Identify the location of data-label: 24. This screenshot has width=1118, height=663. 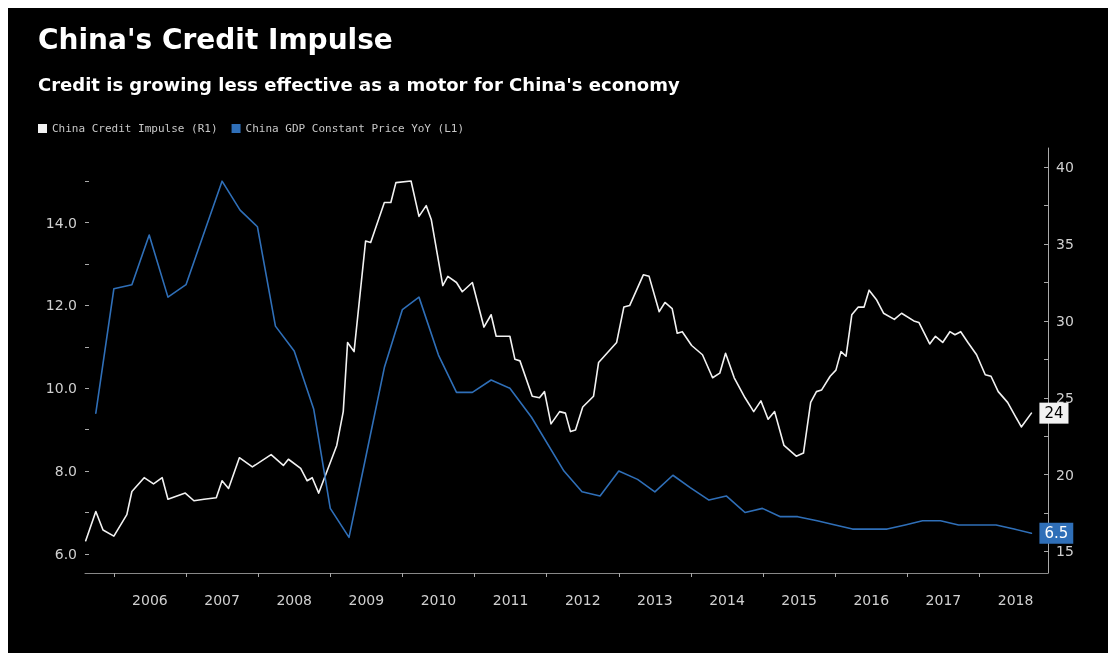
(1054, 413).